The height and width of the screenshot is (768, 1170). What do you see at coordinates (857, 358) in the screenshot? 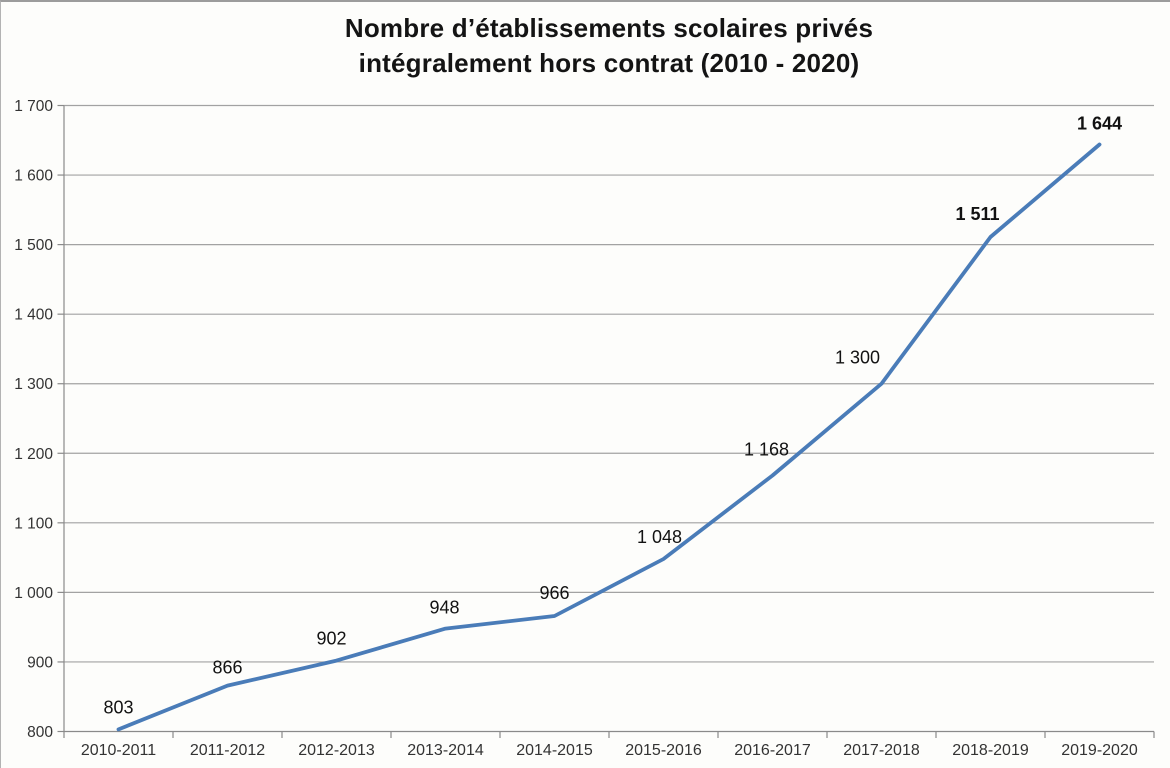
I see `data-point-label: 1 300` at bounding box center [857, 358].